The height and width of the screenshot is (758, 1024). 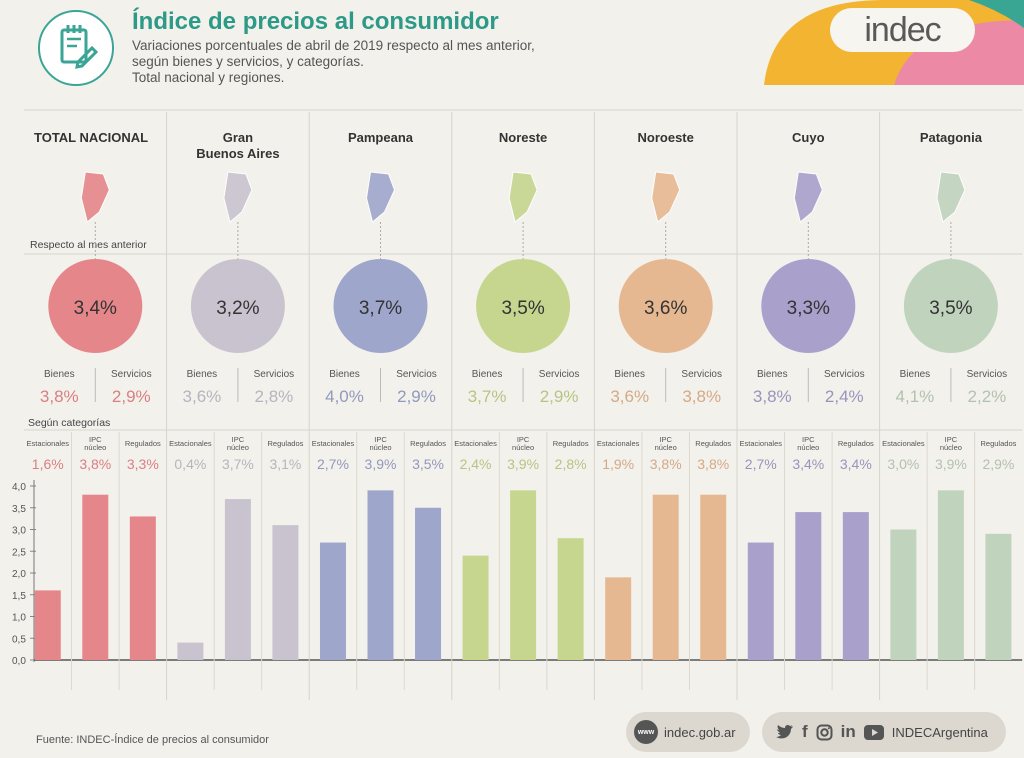 I want to click on total-value: 3,2%, so click(x=237, y=308).